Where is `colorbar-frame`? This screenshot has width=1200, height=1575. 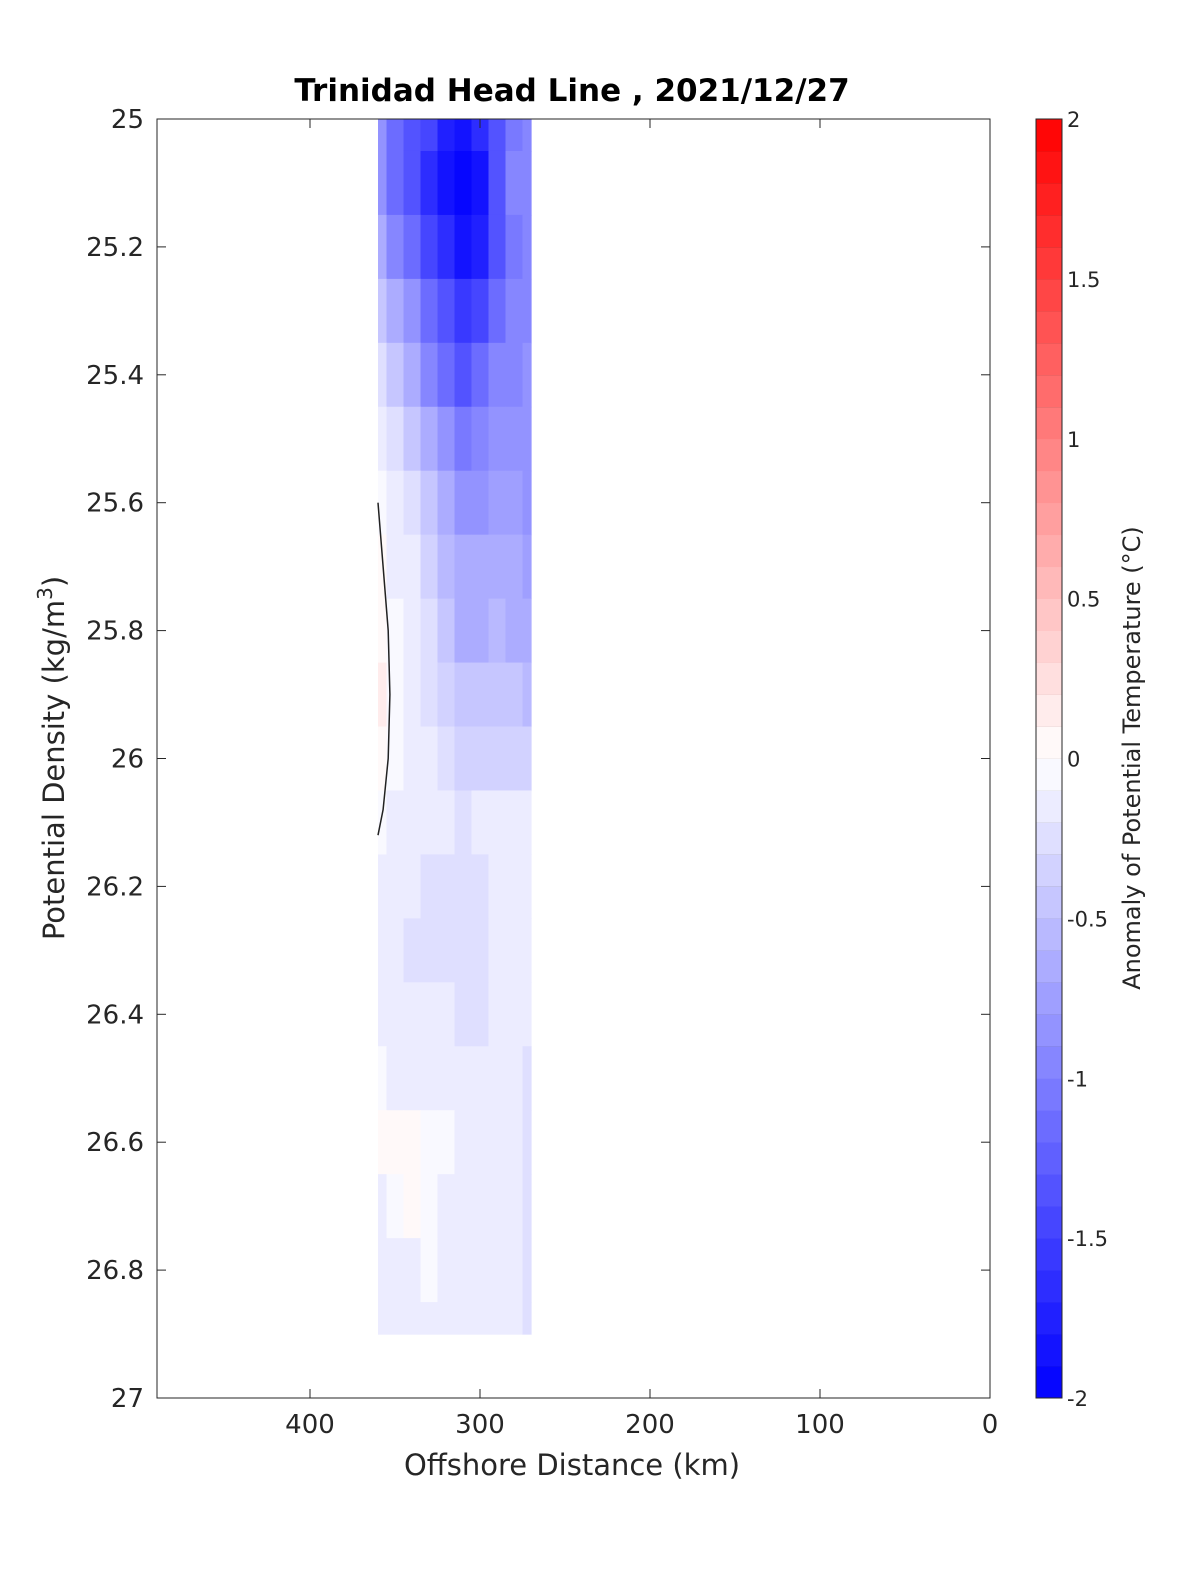
colorbar-frame is located at coordinates (1049, 758).